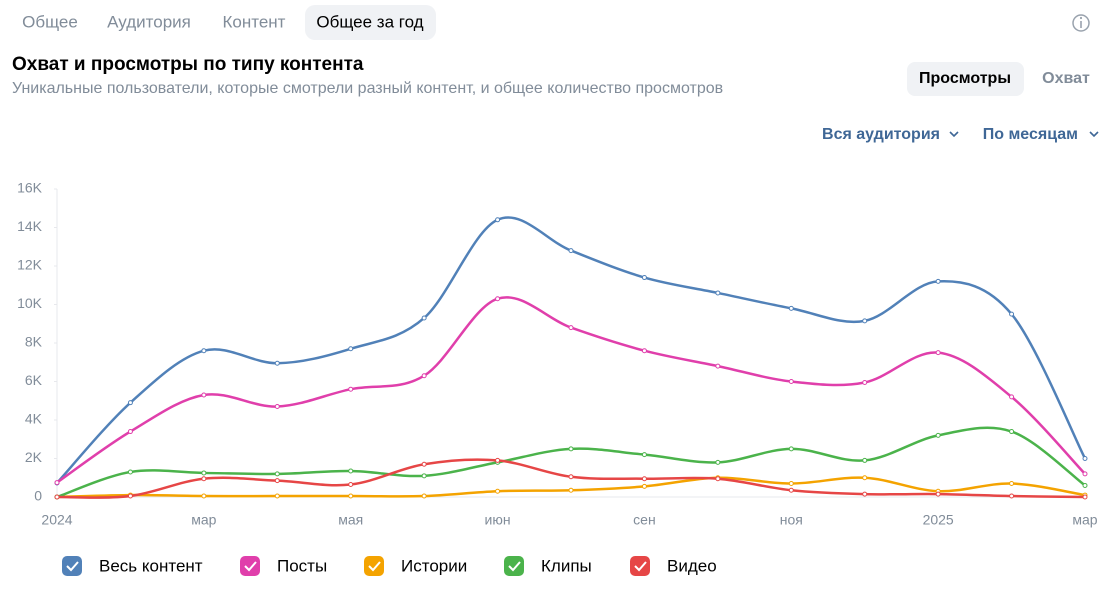 The image size is (1112, 600). What do you see at coordinates (30, 226) in the screenshot?
I see `y-tick-label: 14K` at bounding box center [30, 226].